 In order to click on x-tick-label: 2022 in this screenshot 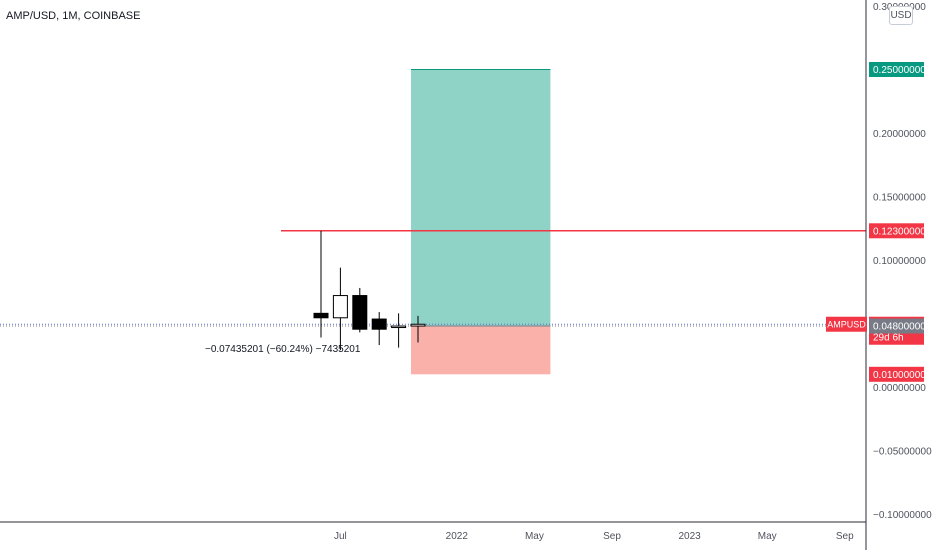, I will do `click(457, 536)`.